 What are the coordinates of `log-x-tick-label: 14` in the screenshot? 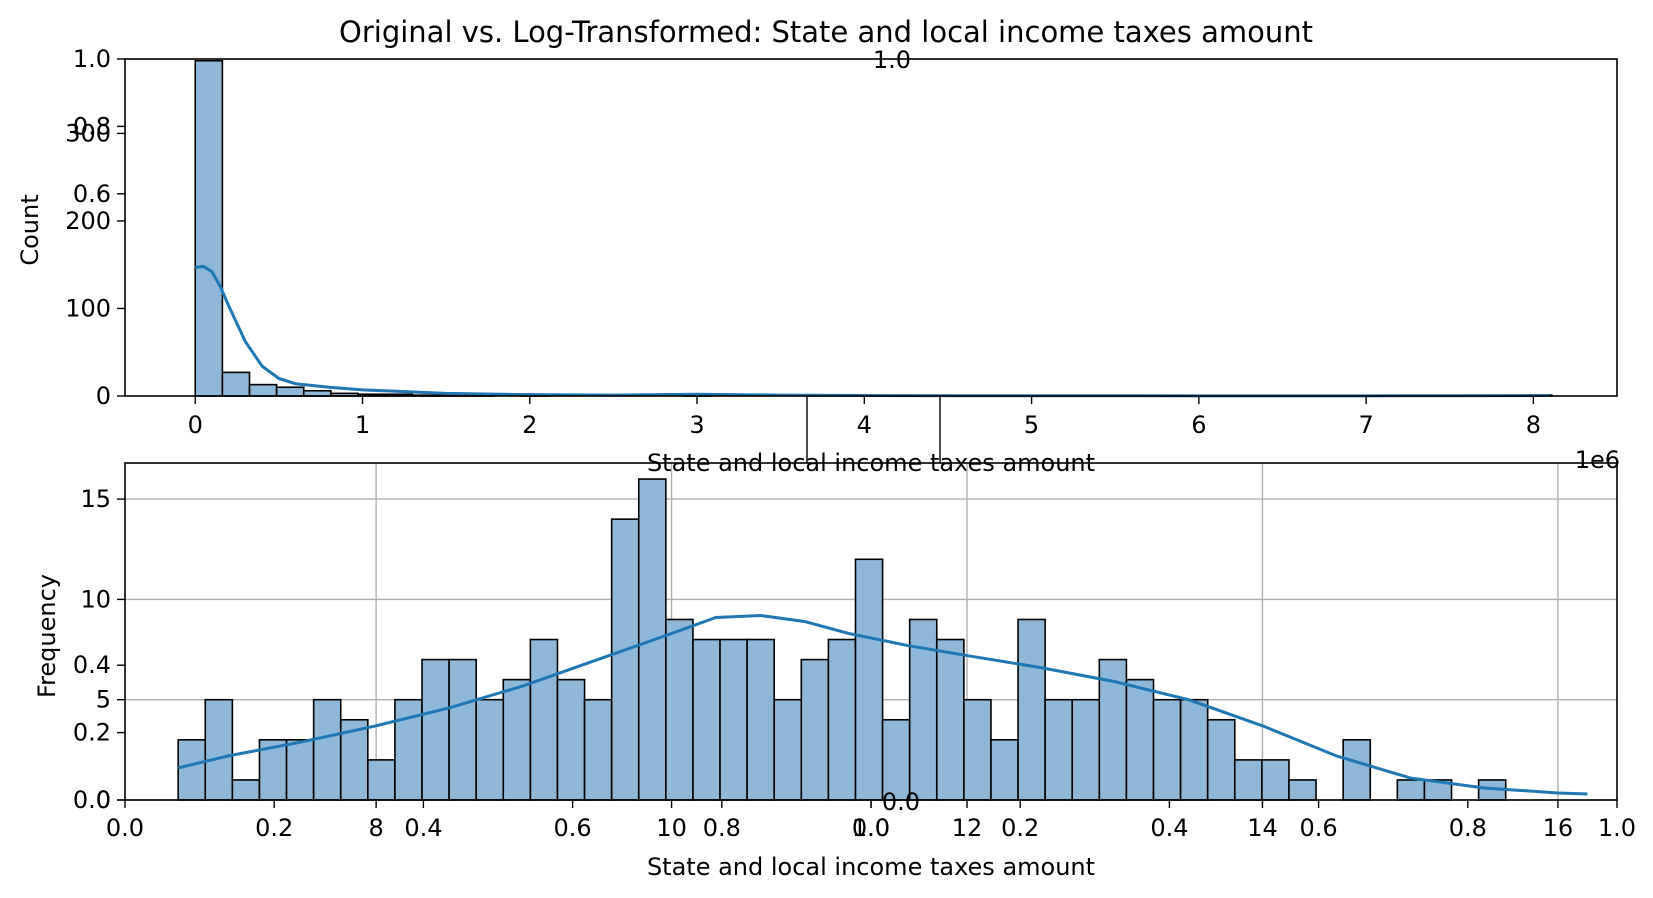 It's located at (1262, 828).